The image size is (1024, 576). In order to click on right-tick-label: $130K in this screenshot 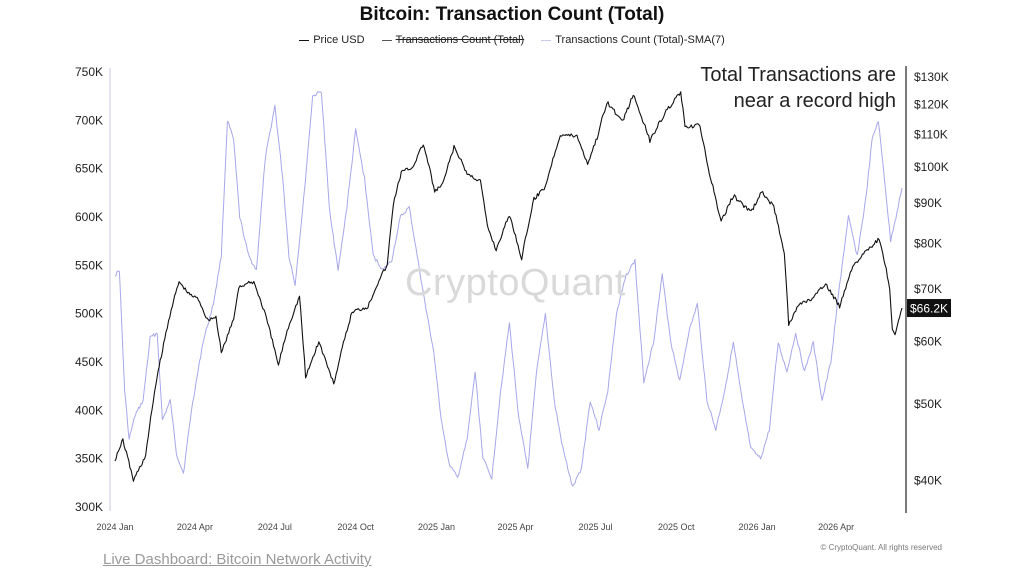, I will do `click(931, 77)`.